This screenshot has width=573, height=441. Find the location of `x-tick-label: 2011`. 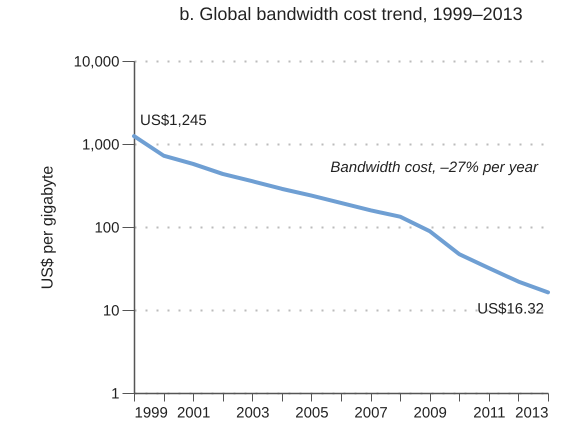

x-tick-label: 2011 is located at coordinates (489, 413).